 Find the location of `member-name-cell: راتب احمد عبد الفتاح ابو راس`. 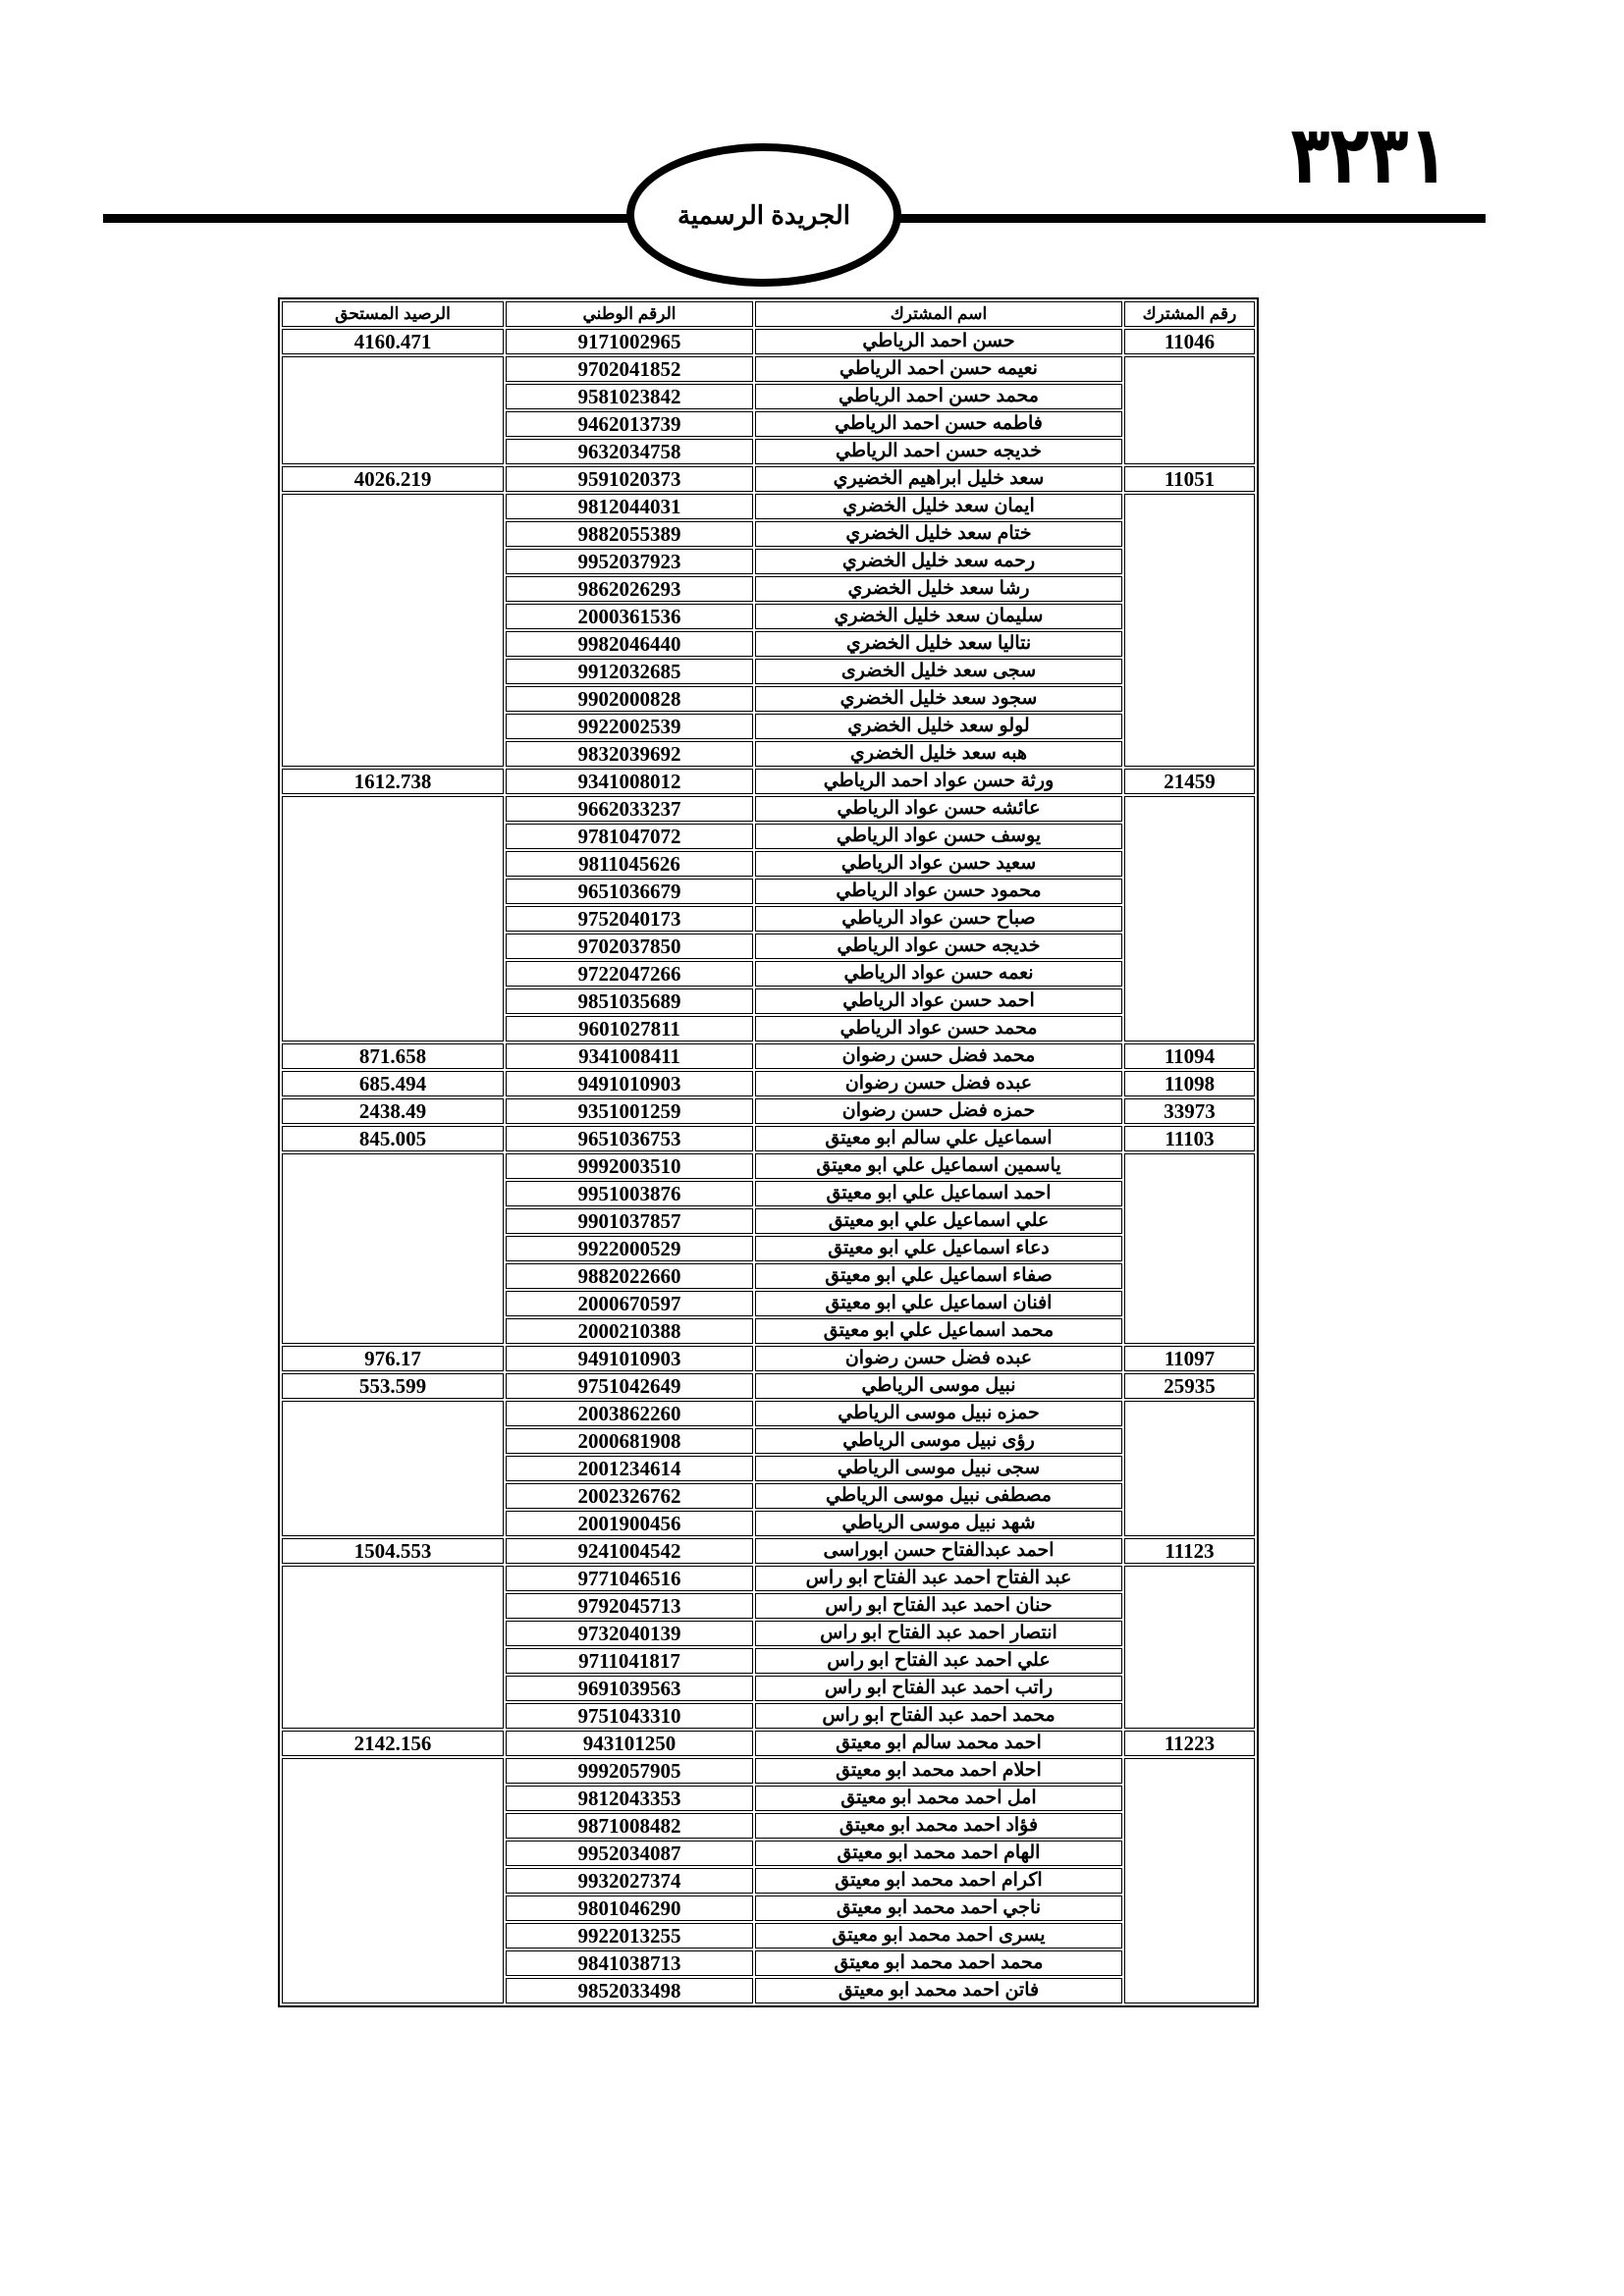

member-name-cell: راتب احمد عبد الفتاح ابو راس is located at coordinates (938, 1688).